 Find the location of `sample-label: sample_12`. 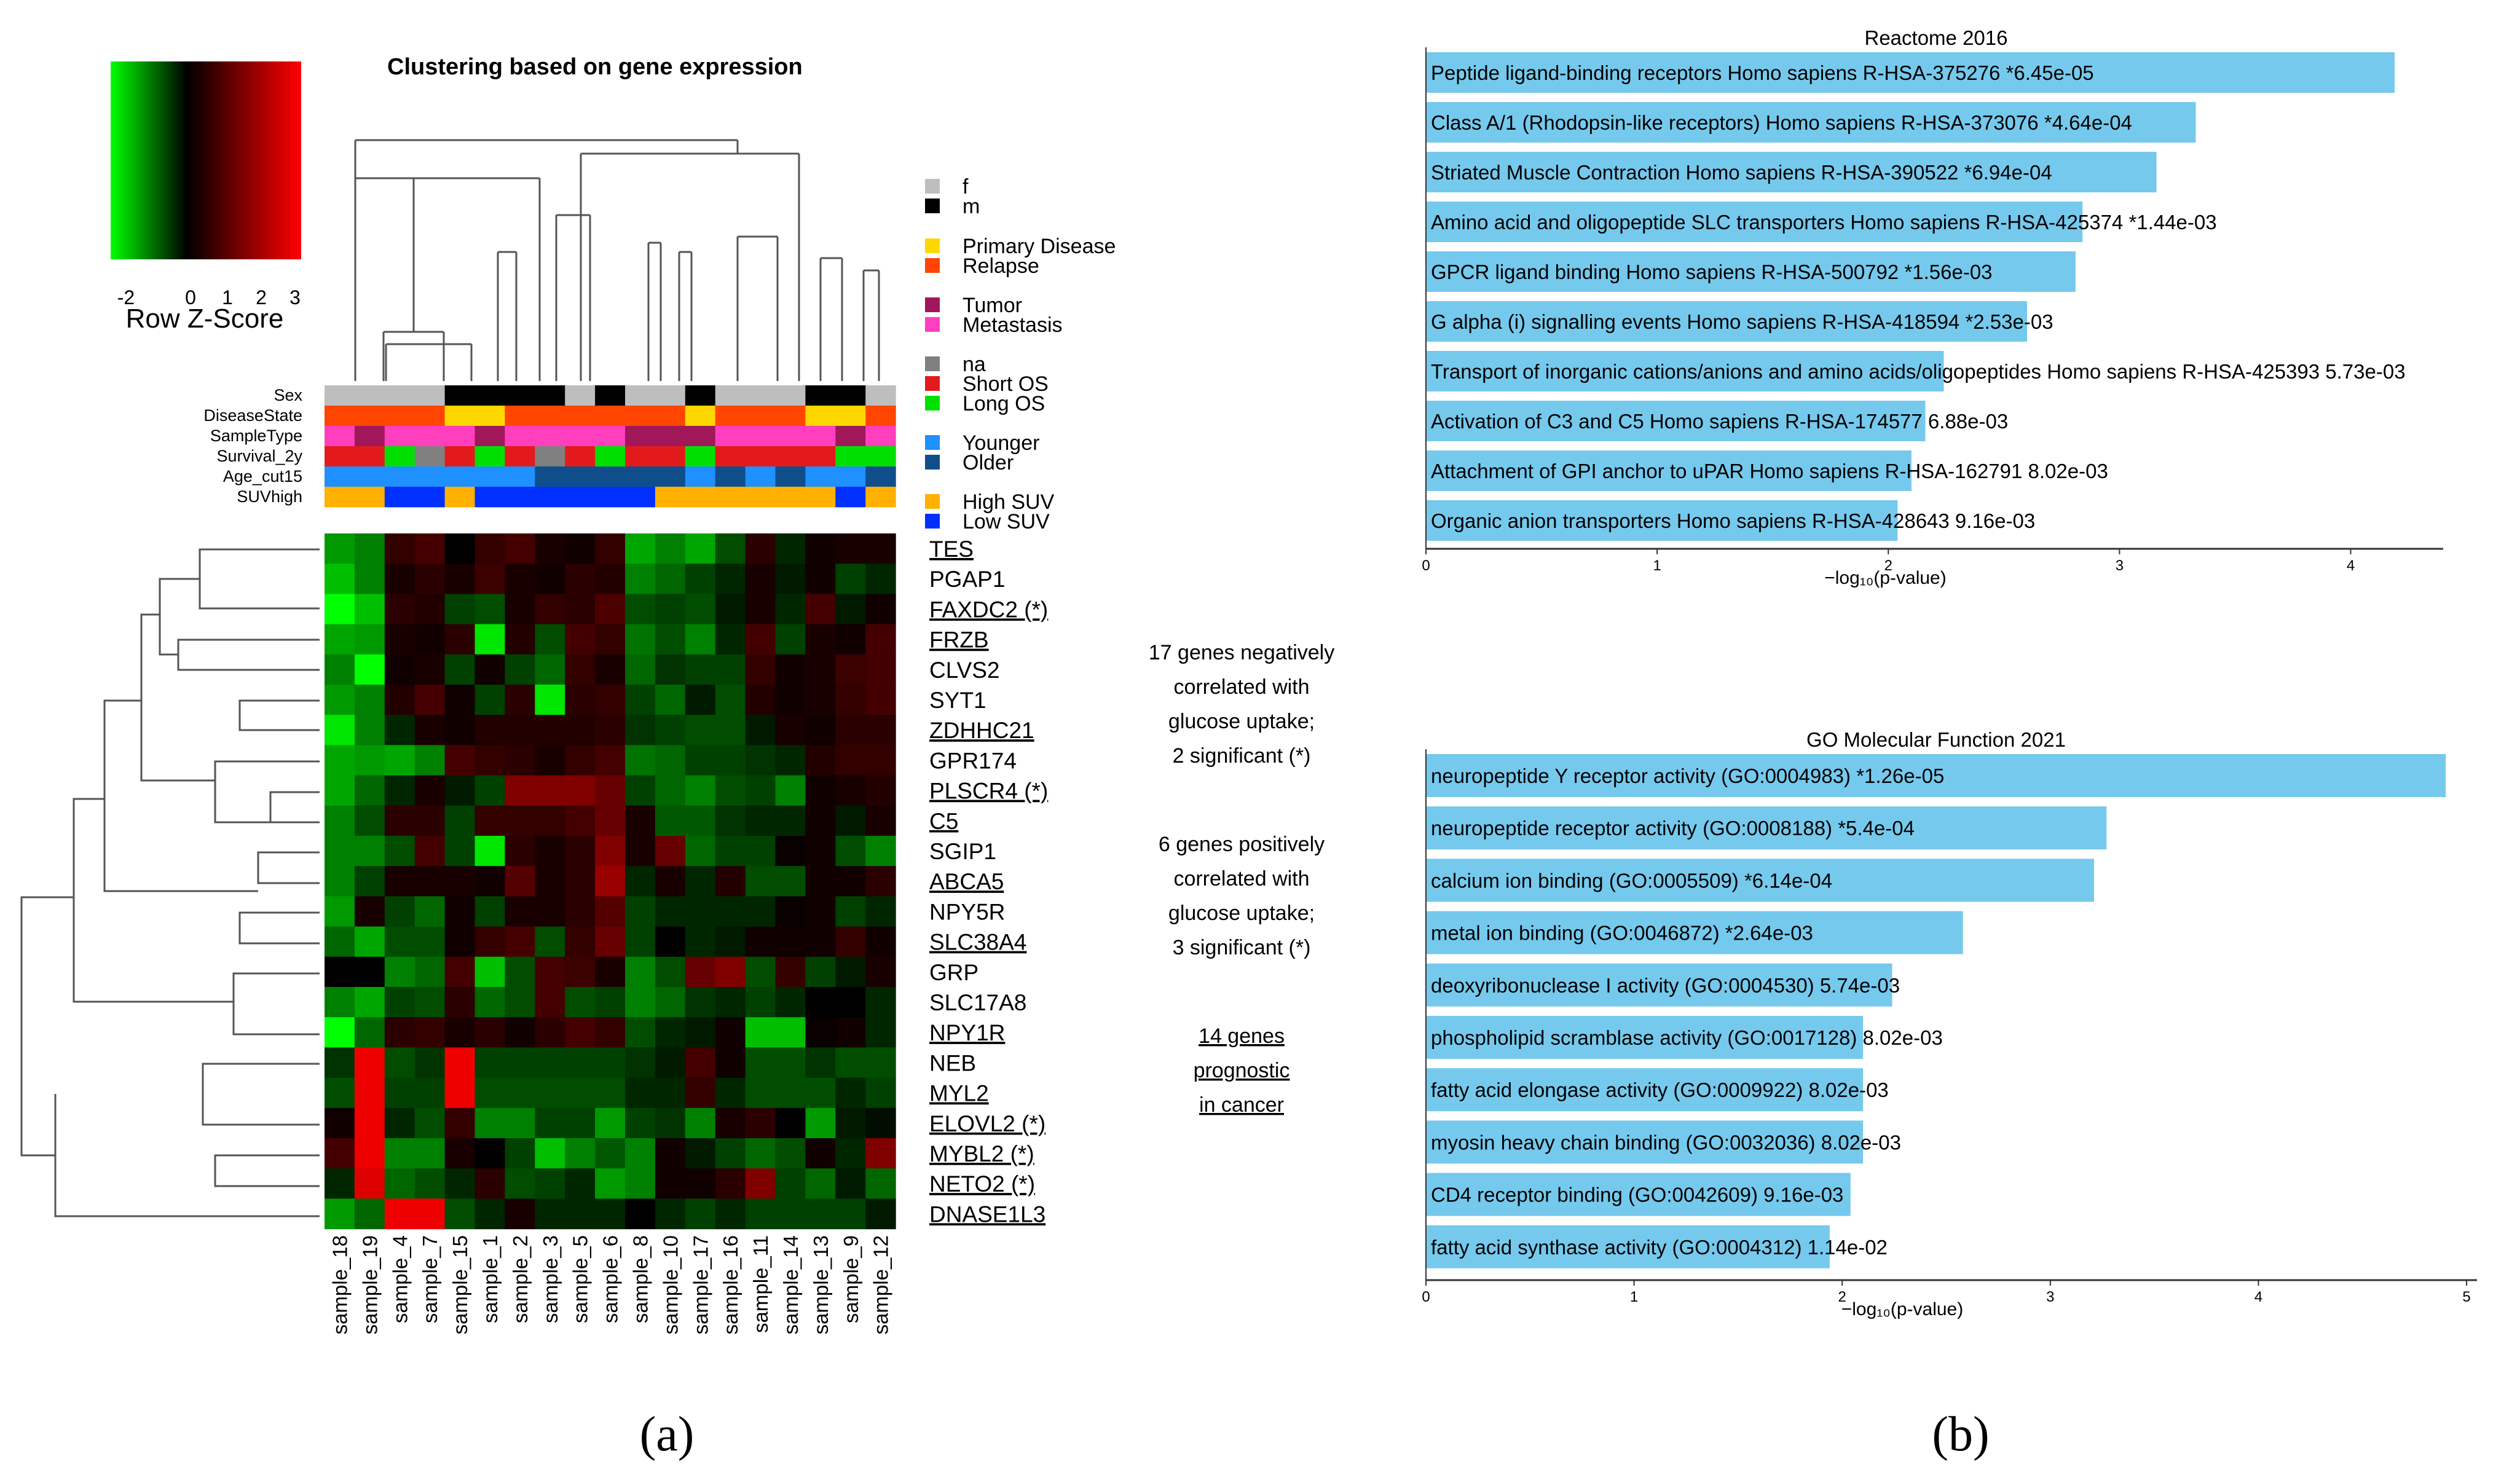

sample-label: sample_12 is located at coordinates (881, 1284).